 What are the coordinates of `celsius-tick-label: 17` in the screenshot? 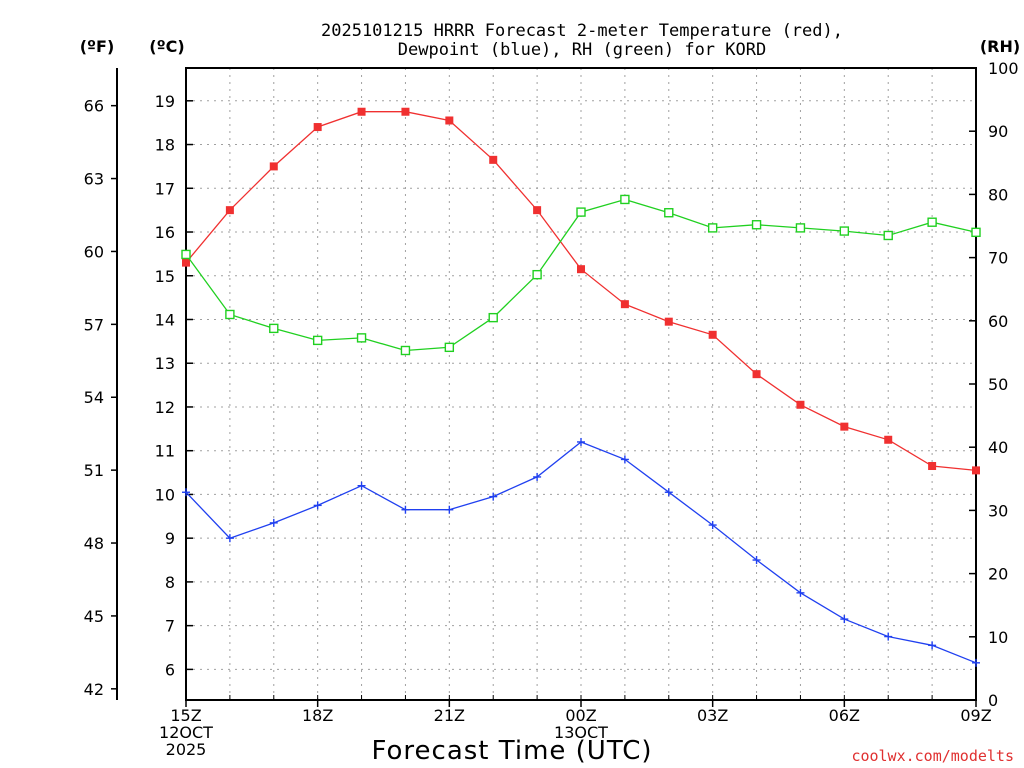 It's located at (165, 188).